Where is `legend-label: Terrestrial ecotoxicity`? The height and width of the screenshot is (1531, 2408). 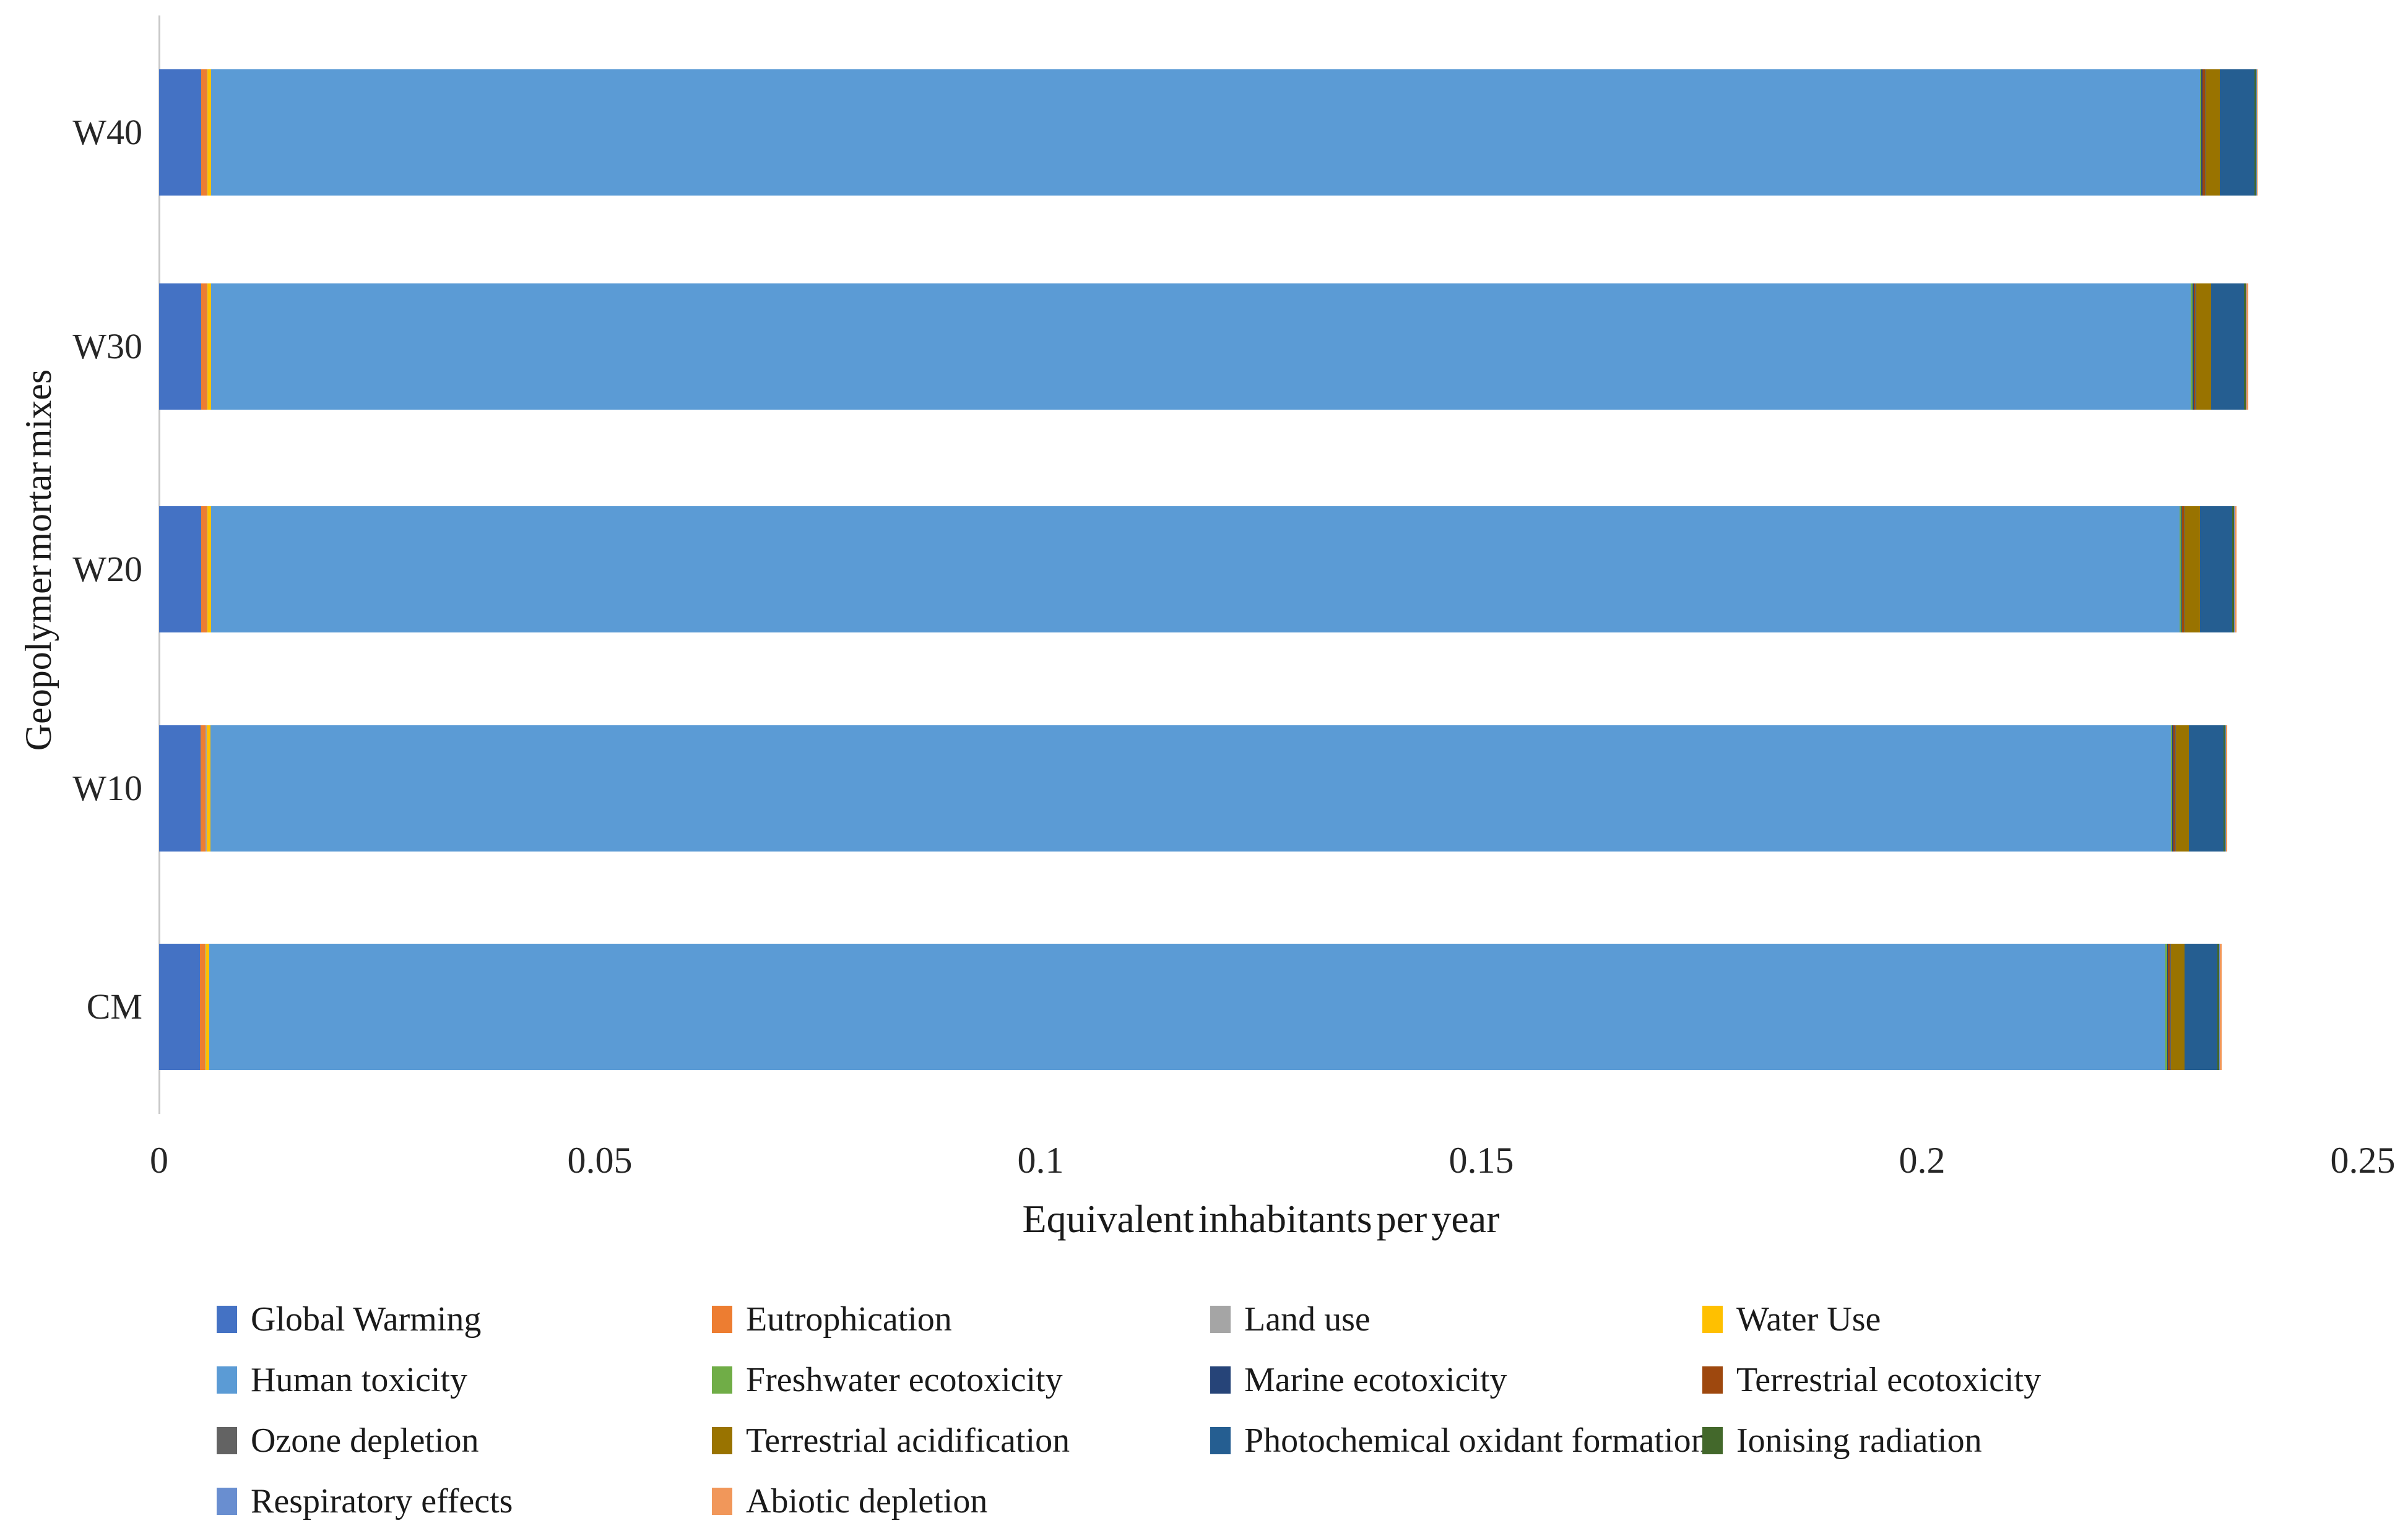
legend-label: Terrestrial ecotoxicity is located at coordinates (1889, 1380).